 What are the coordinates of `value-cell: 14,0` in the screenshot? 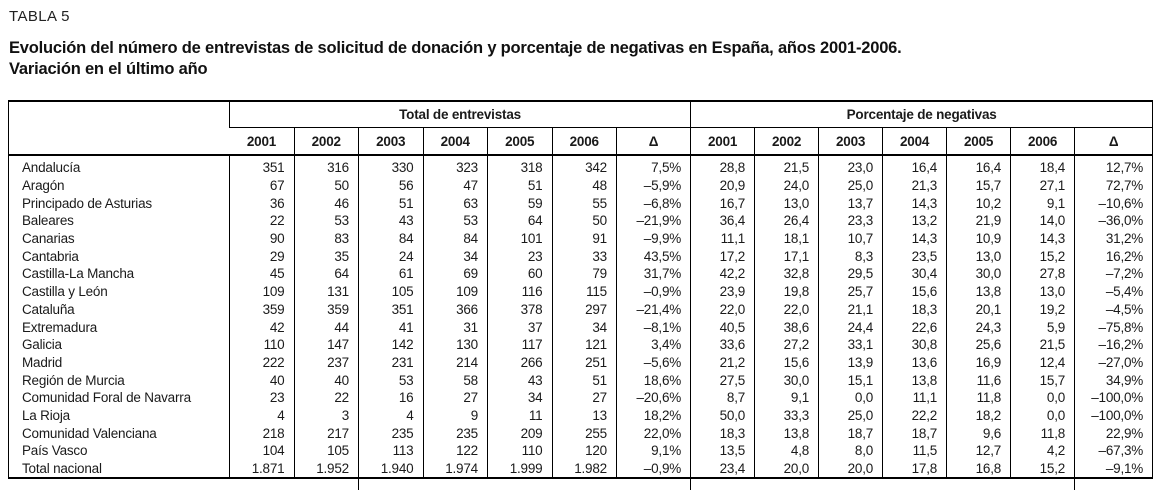 It's located at (1042, 221).